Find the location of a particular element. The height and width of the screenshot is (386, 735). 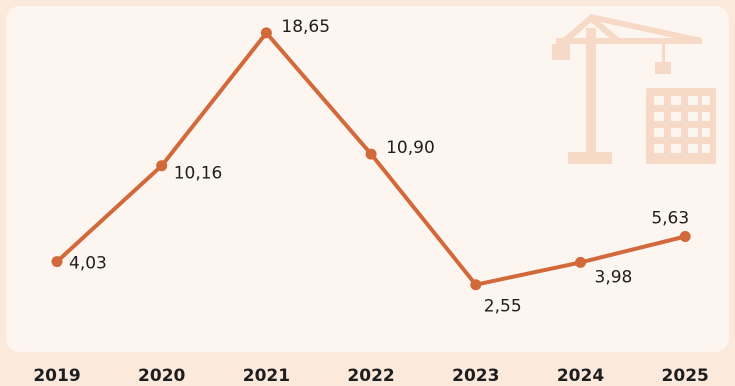

data-point-2025 is located at coordinates (685, 237).